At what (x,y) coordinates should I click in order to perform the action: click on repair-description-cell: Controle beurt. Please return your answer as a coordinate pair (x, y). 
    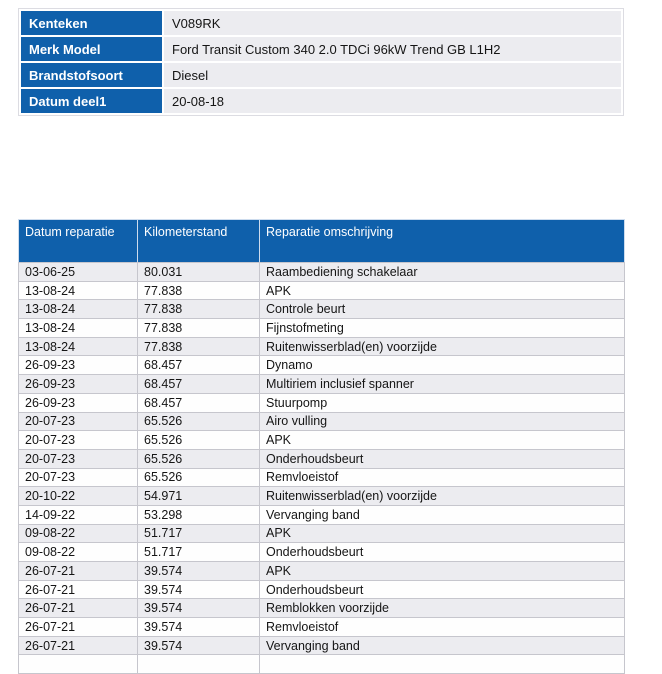
    Looking at the image, I should click on (442, 309).